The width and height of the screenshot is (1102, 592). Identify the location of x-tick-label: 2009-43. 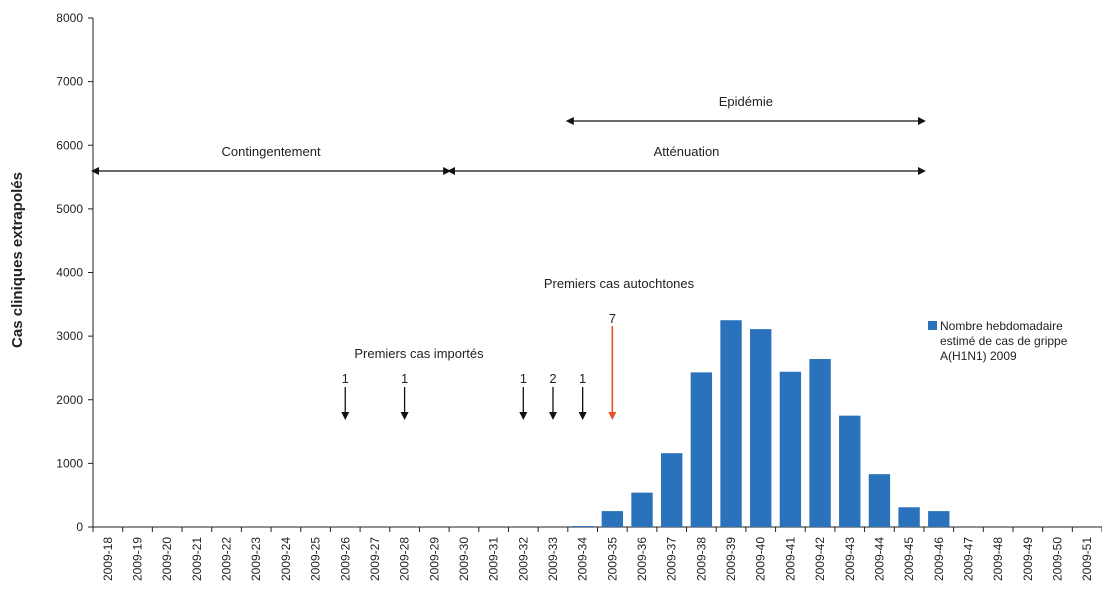
(850, 559).